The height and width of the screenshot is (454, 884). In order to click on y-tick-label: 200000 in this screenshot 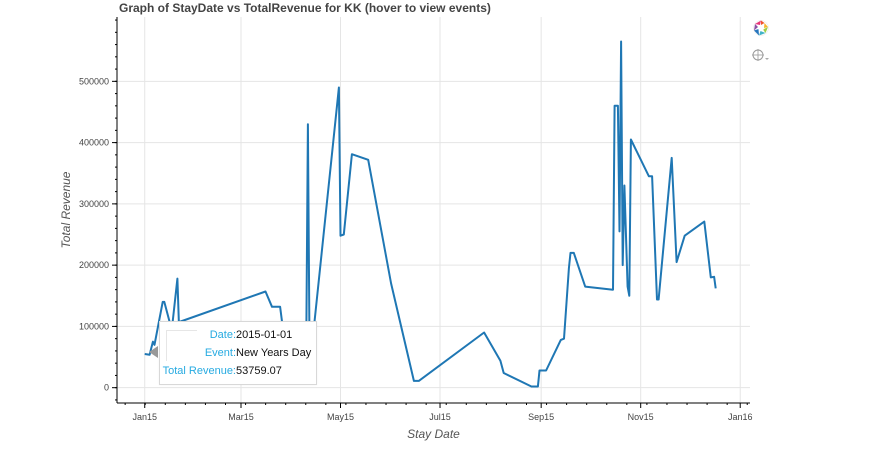, I will do `click(94, 265)`.